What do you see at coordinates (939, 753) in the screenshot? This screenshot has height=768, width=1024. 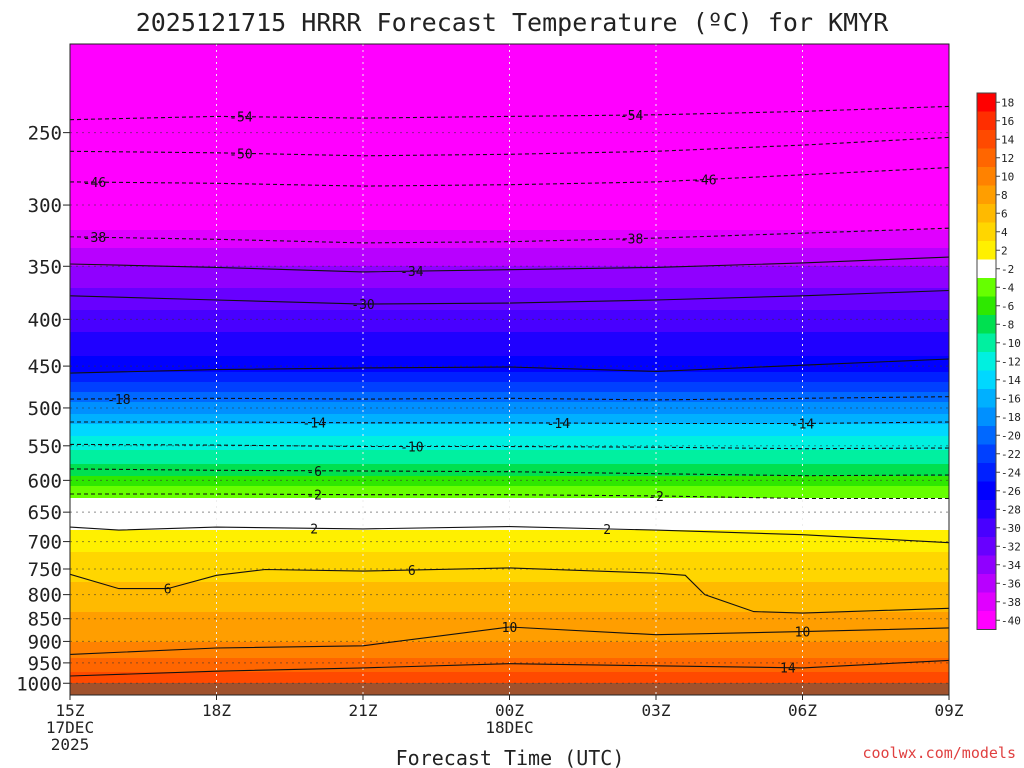 I see `credit-text: coolwx.com/models` at bounding box center [939, 753].